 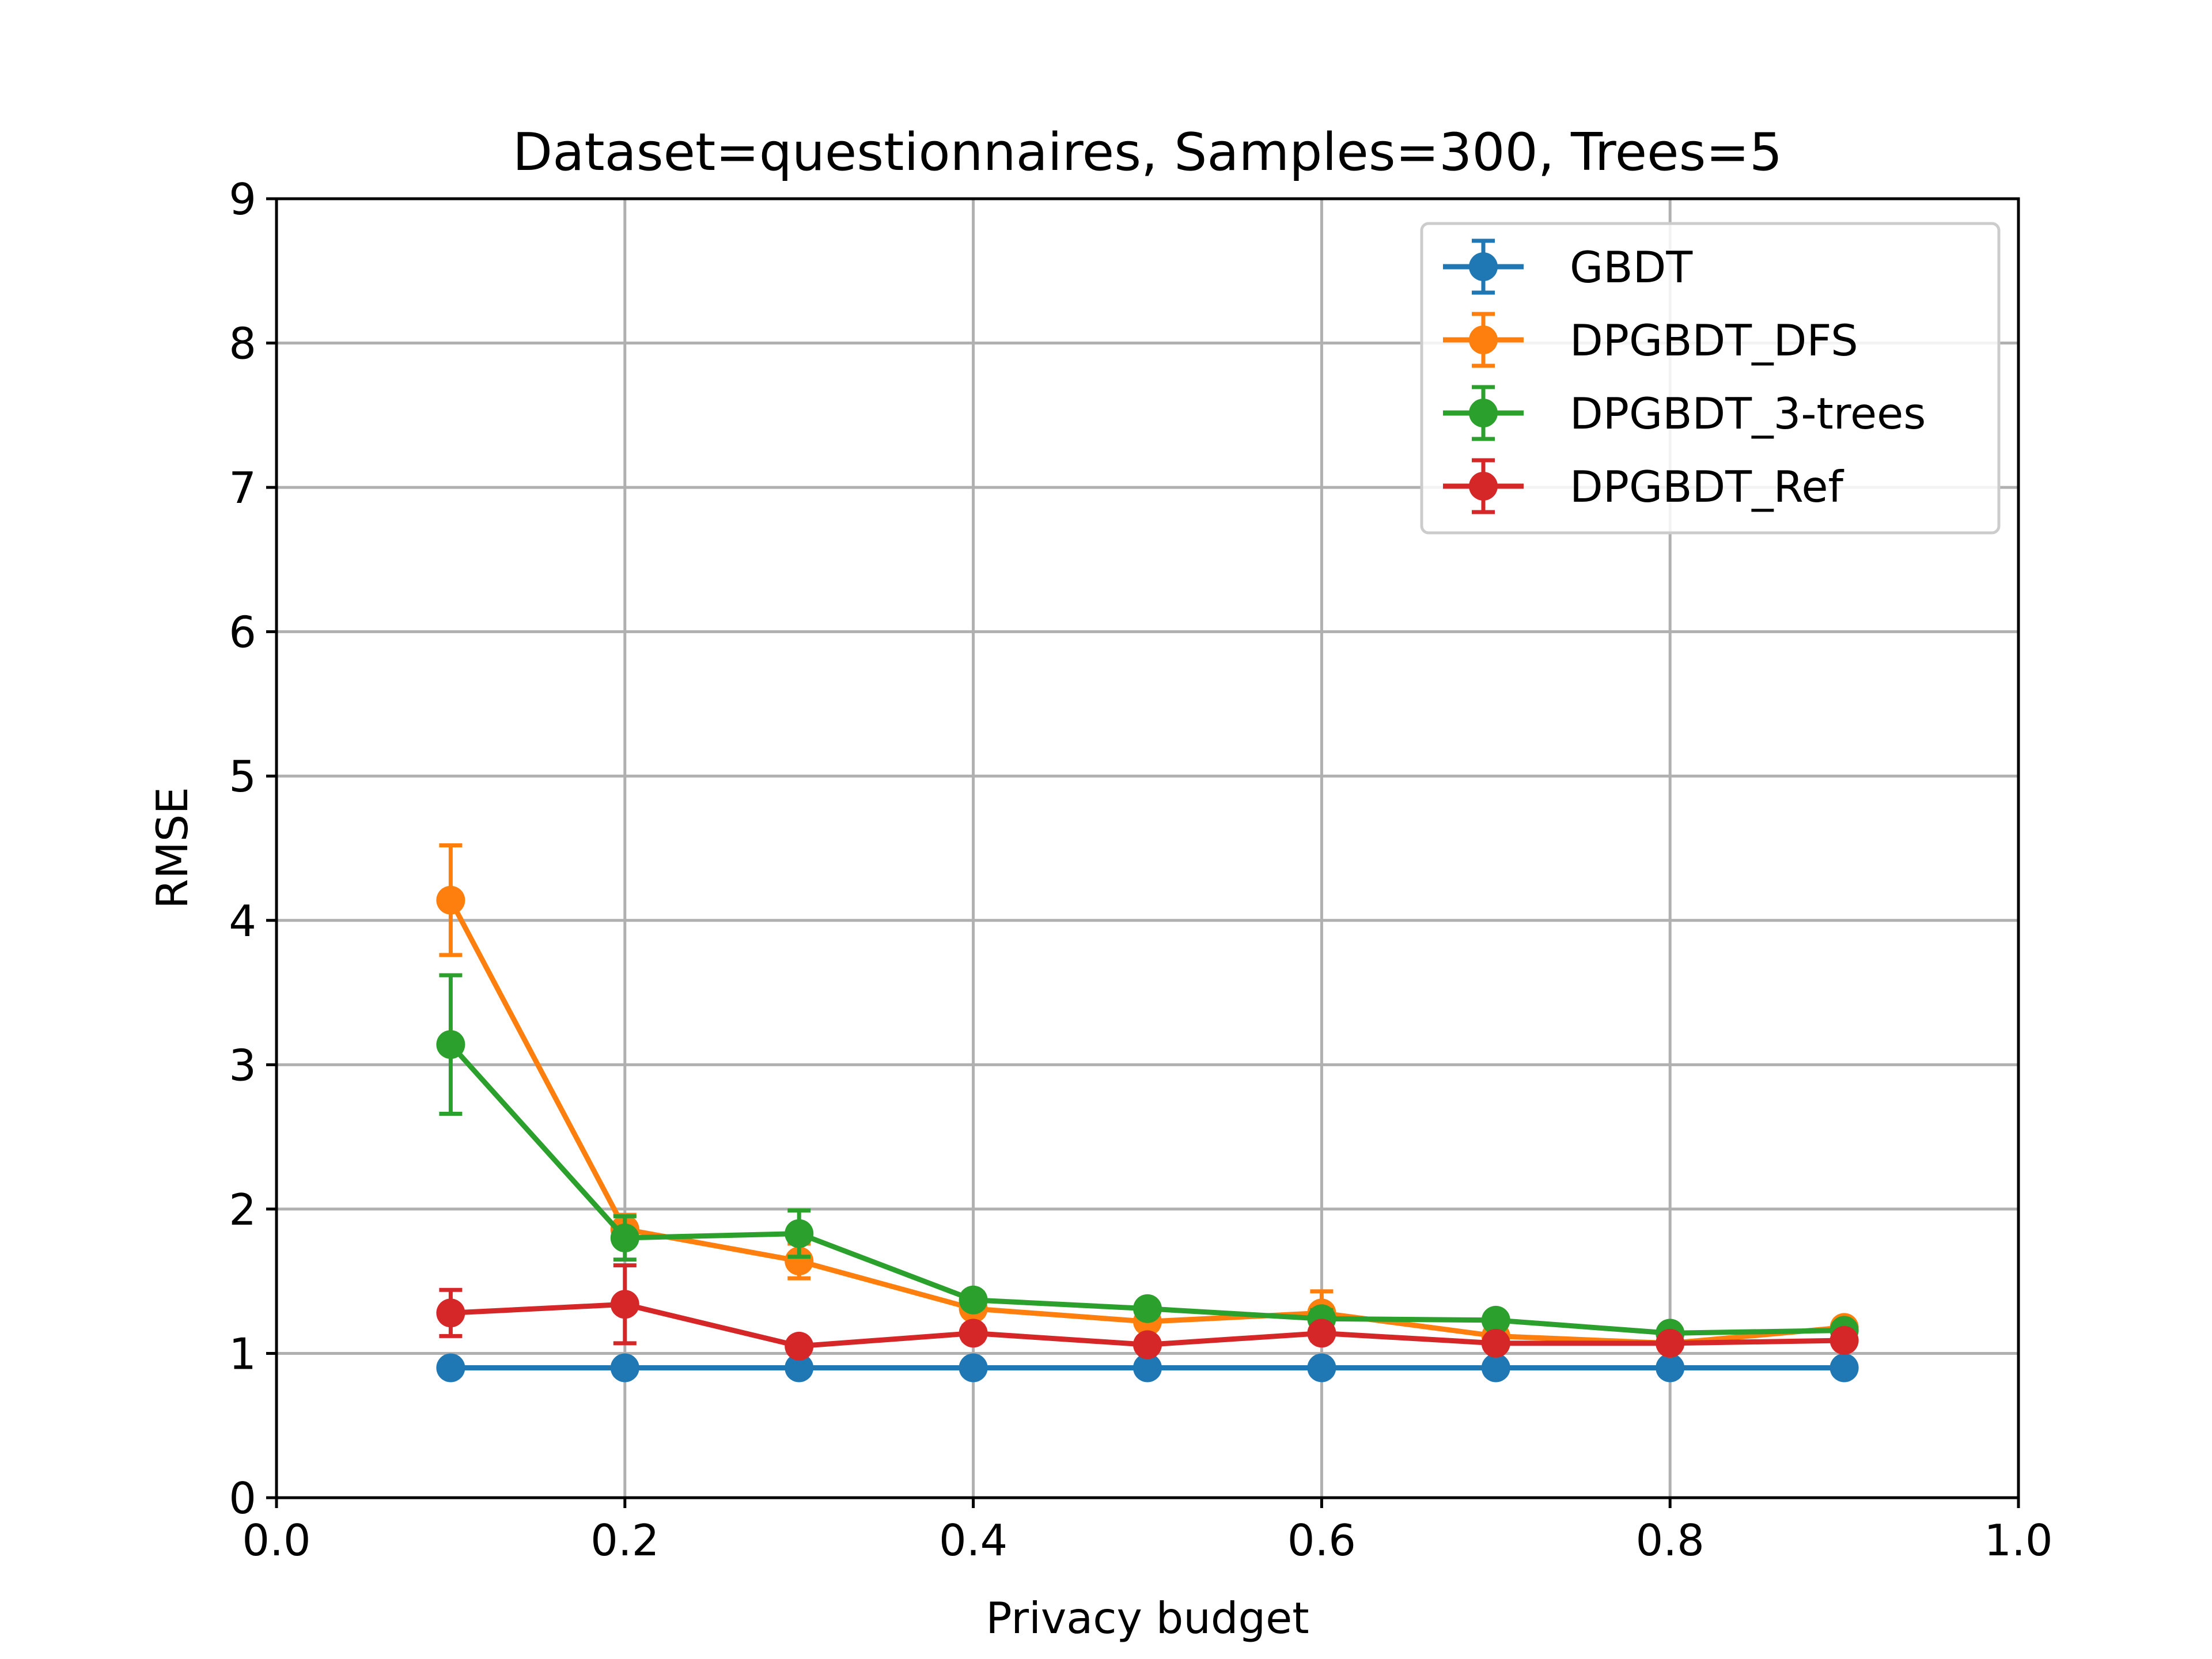 I want to click on x-tick-label: 0.8, so click(x=1670, y=1540).